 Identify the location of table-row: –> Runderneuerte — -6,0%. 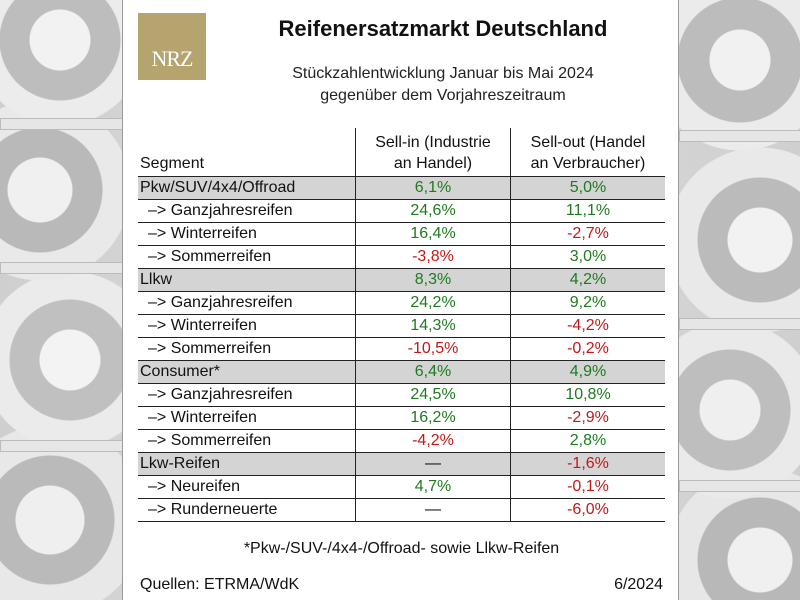
(401, 510).